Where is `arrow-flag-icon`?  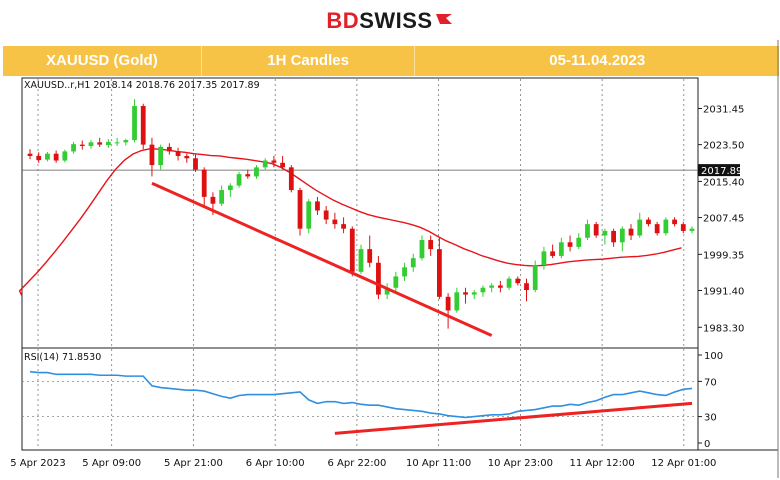 arrow-flag-icon is located at coordinates (444, 21).